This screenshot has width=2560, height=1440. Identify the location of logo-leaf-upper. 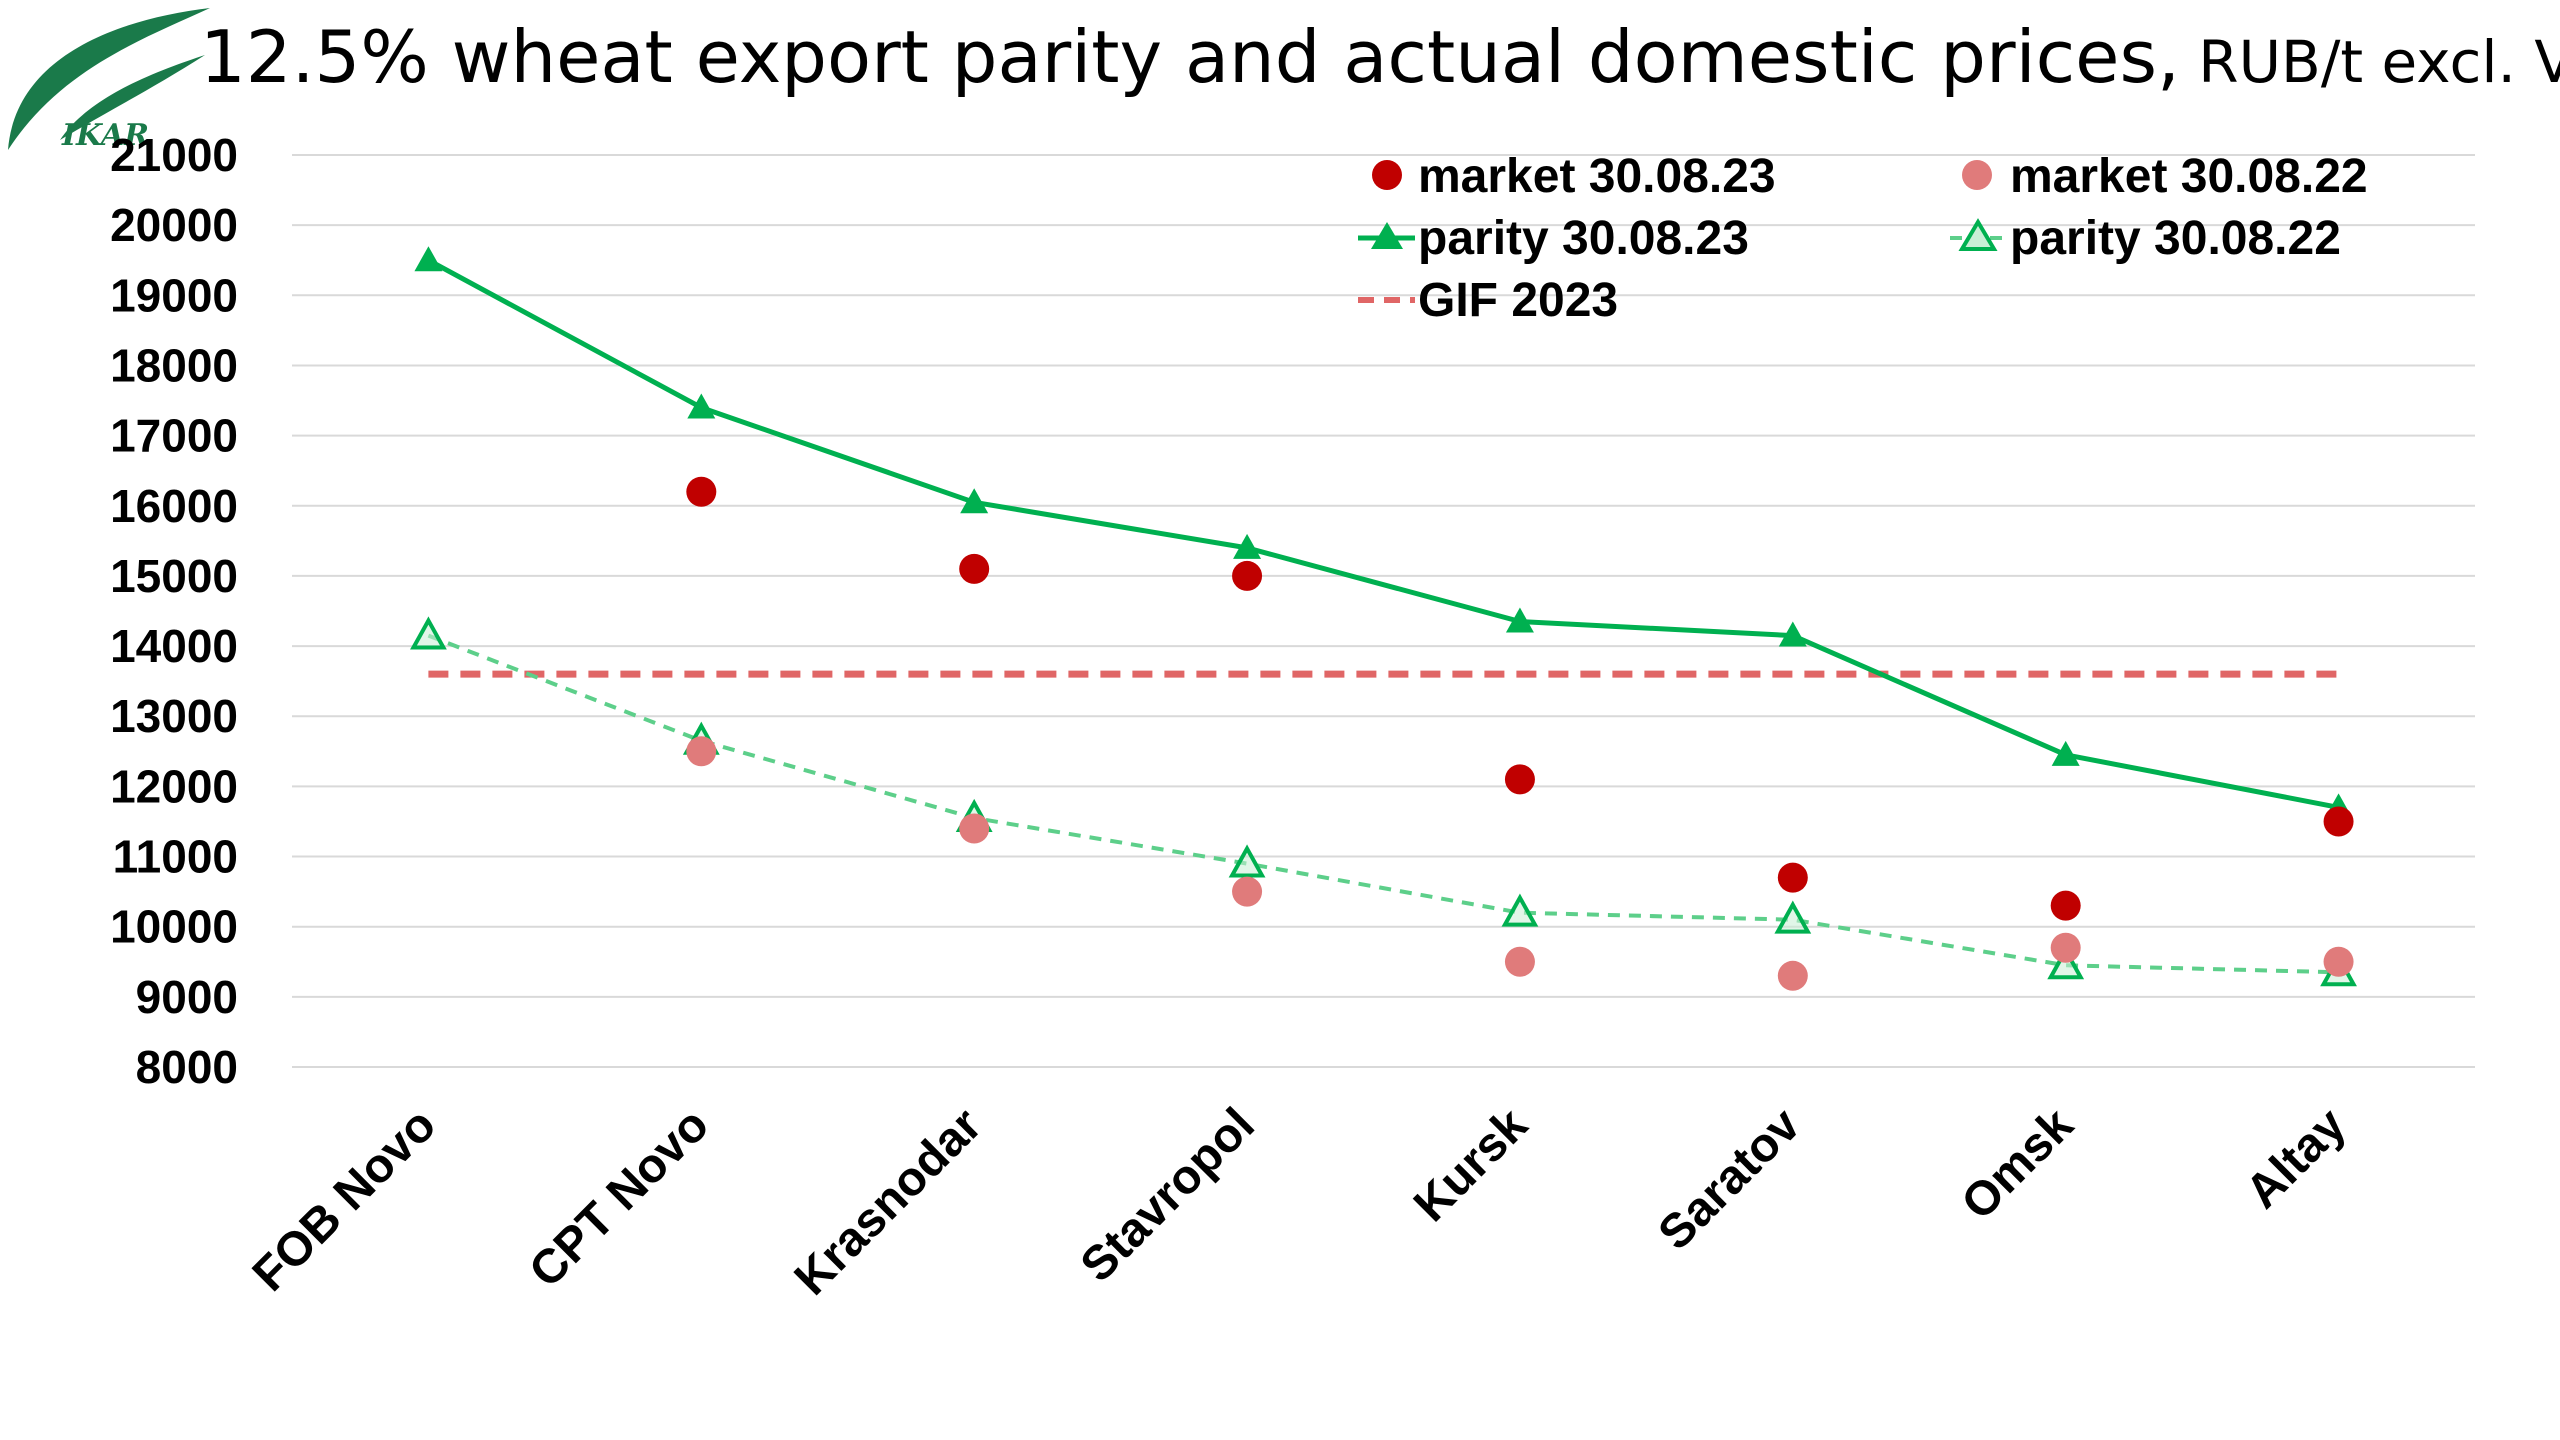
(109, 79).